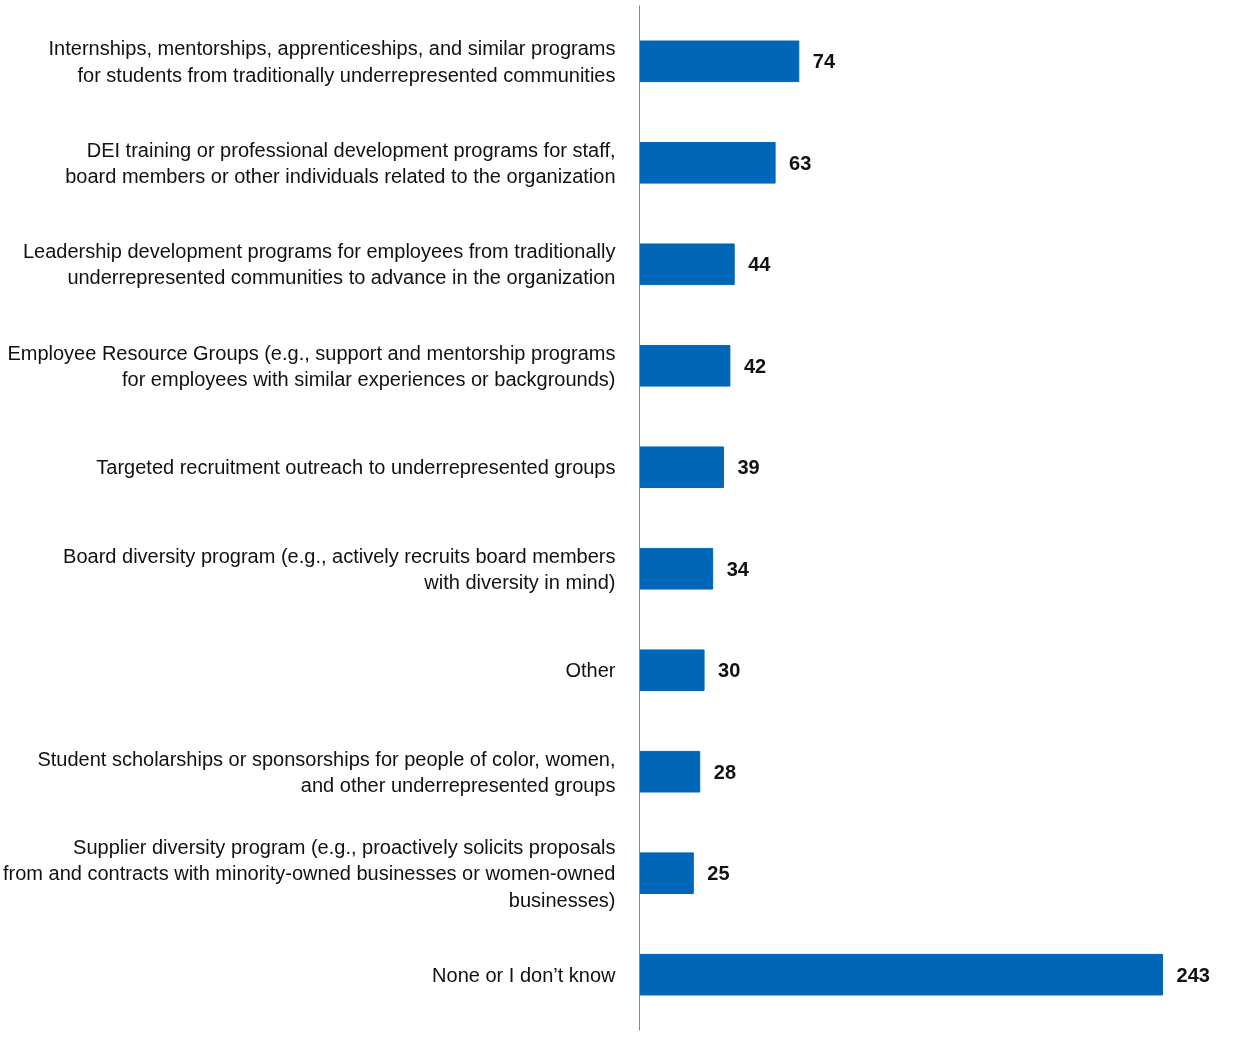 The height and width of the screenshot is (1042, 1250). Describe the element at coordinates (309, 873) in the screenshot. I see `y-tick-label: Supplier diversity program (e.g., proactively solicits proposals from and contracts with minority-owned businesses or women-owned businesses)` at that location.